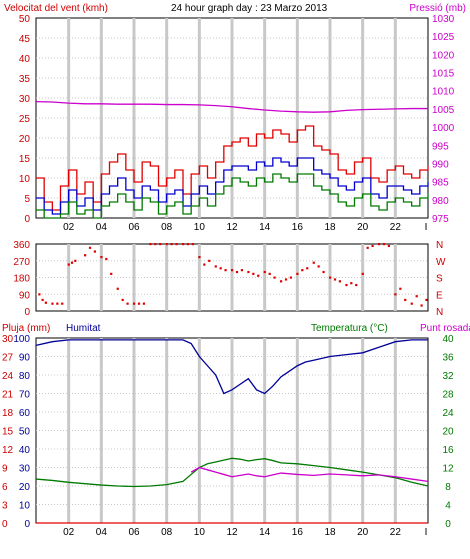 Image resolution: width=470 pixels, height=559 pixels. I want to click on humidity-y-tick-label: 50, so click(25, 432).